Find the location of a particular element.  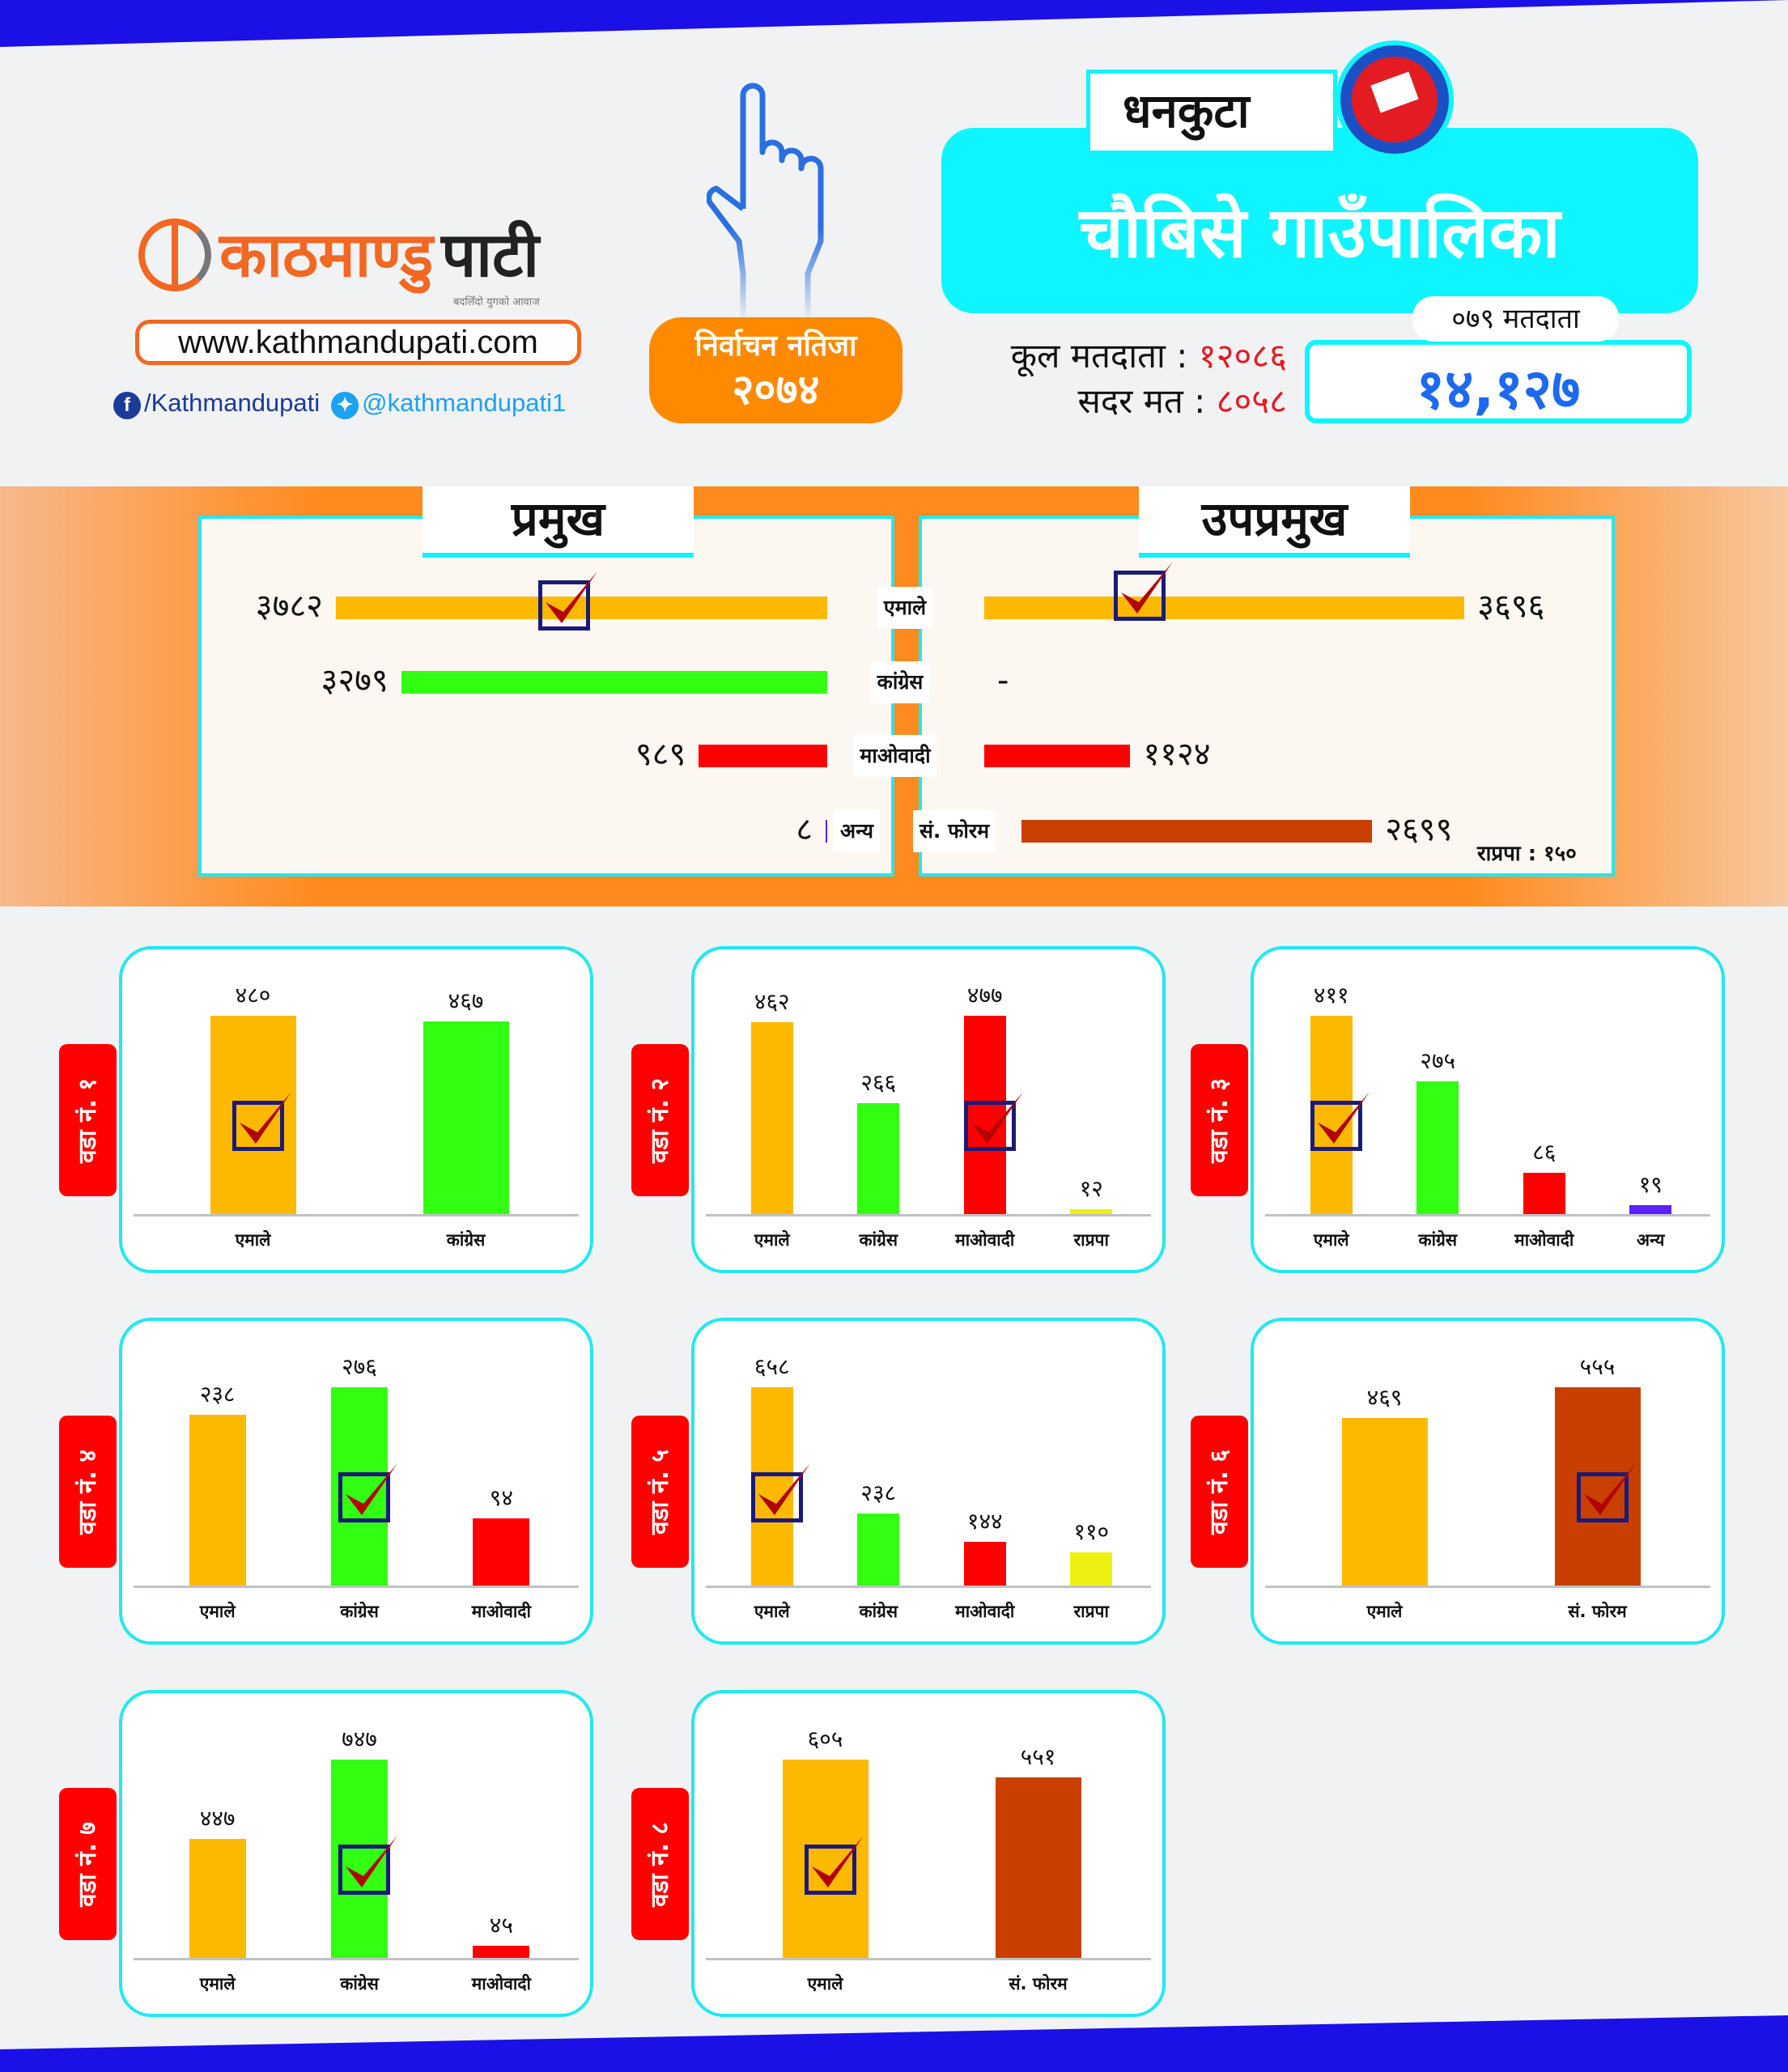

ward-label: वडा नं. ८ is located at coordinates (660, 1864).